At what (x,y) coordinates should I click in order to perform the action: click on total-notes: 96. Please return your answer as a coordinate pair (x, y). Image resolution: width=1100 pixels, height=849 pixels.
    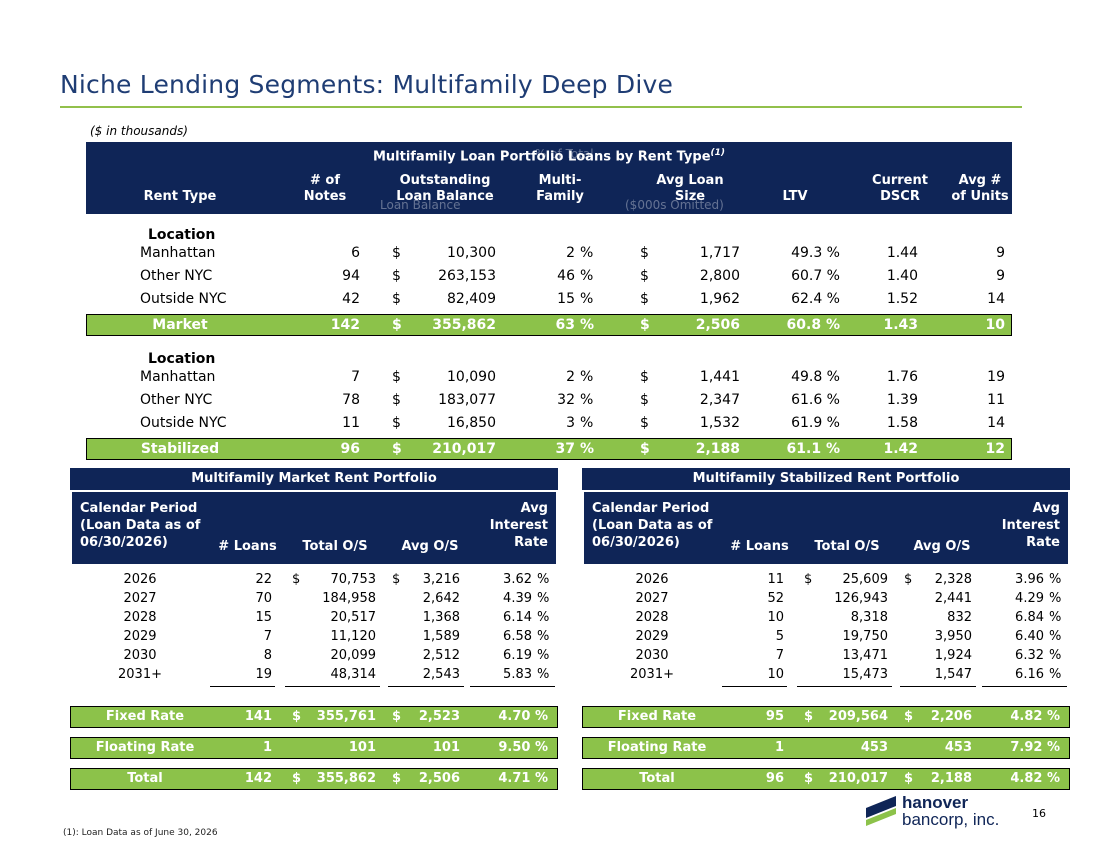
    Looking at the image, I should click on (350, 449).